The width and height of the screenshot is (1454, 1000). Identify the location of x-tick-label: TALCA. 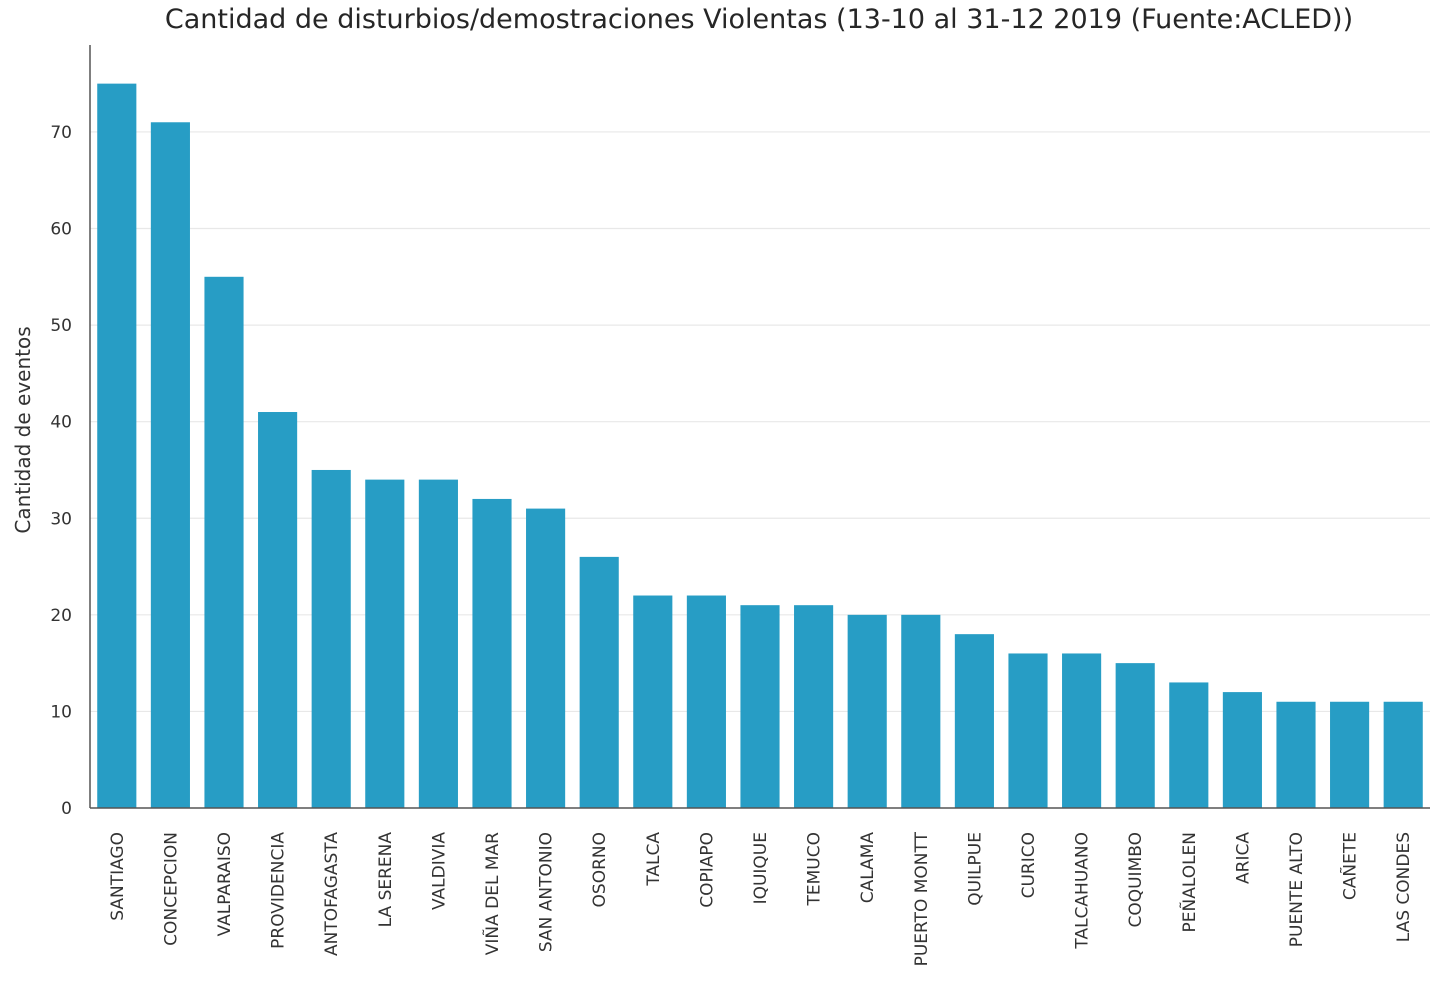
(654, 859).